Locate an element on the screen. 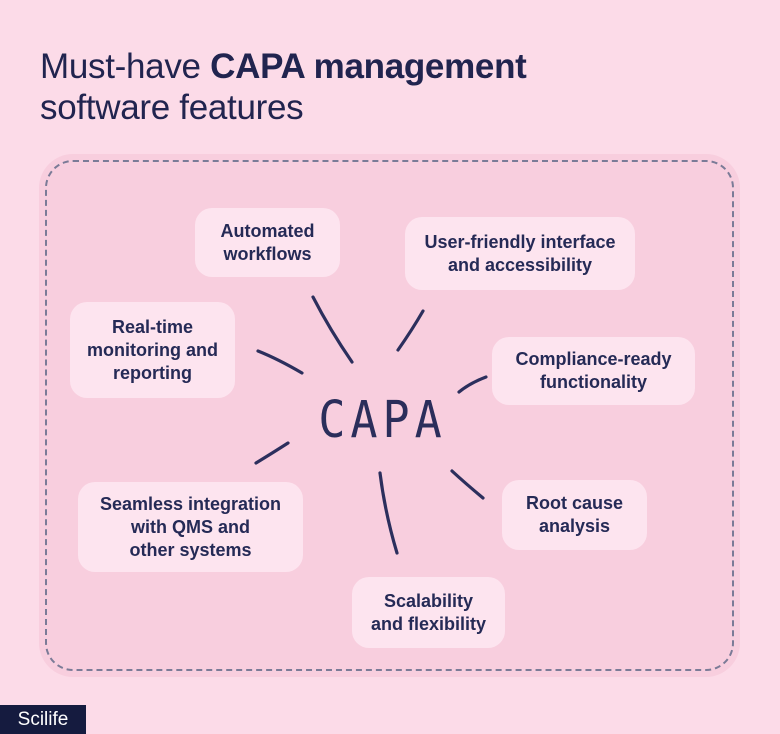 This screenshot has width=780, height=734. feature-box-scalability: Scalability and flexibility is located at coordinates (428, 612).